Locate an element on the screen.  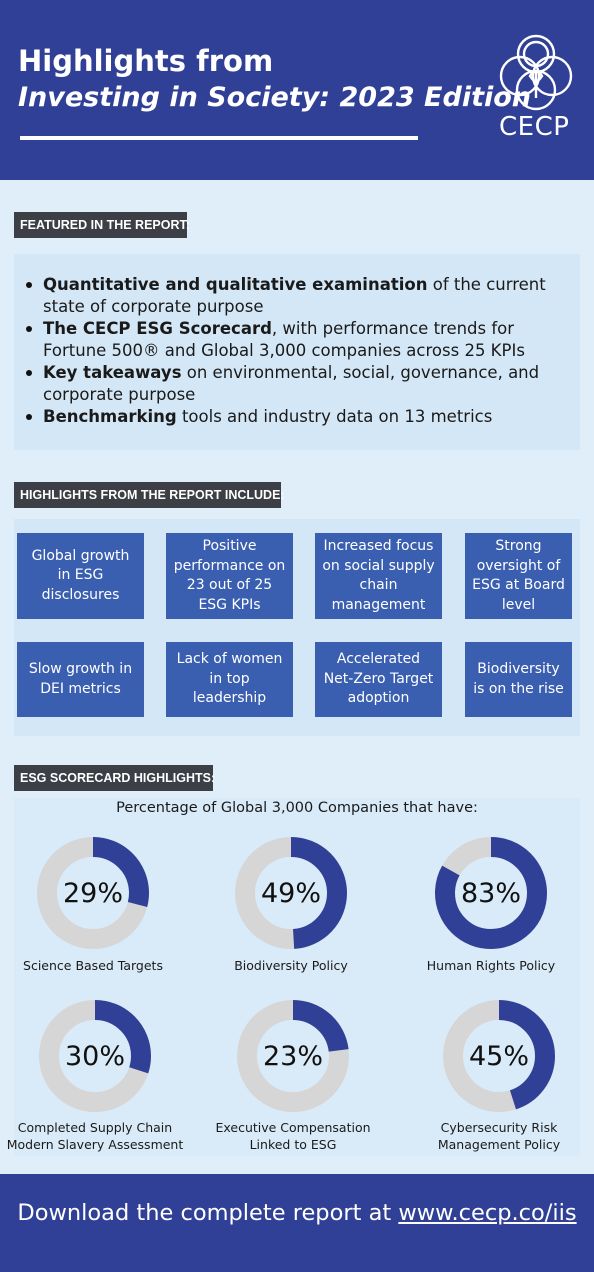
highlight-box: Accelerated Net-Zero Target adoption is located at coordinates (378, 679).